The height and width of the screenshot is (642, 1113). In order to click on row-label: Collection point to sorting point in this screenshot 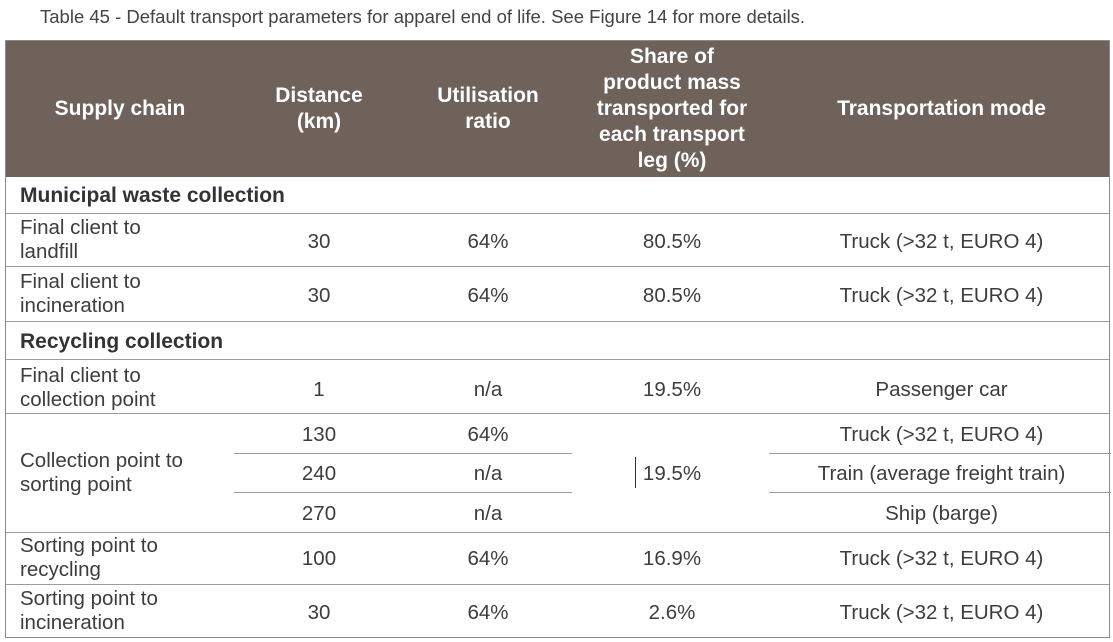, I will do `click(101, 472)`.